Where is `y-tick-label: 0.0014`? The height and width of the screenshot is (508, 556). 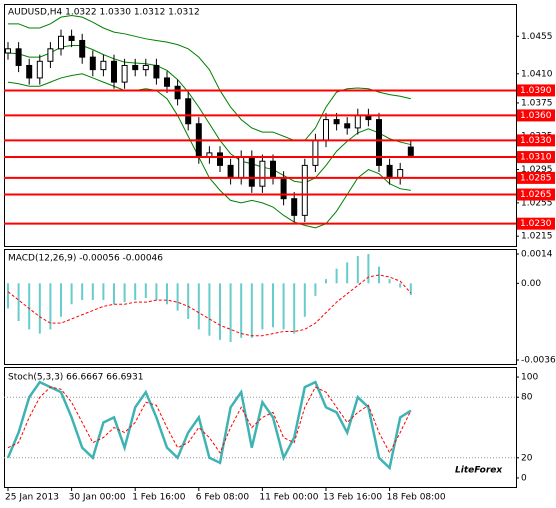
y-tick-label: 0.0014 is located at coordinates (537, 255).